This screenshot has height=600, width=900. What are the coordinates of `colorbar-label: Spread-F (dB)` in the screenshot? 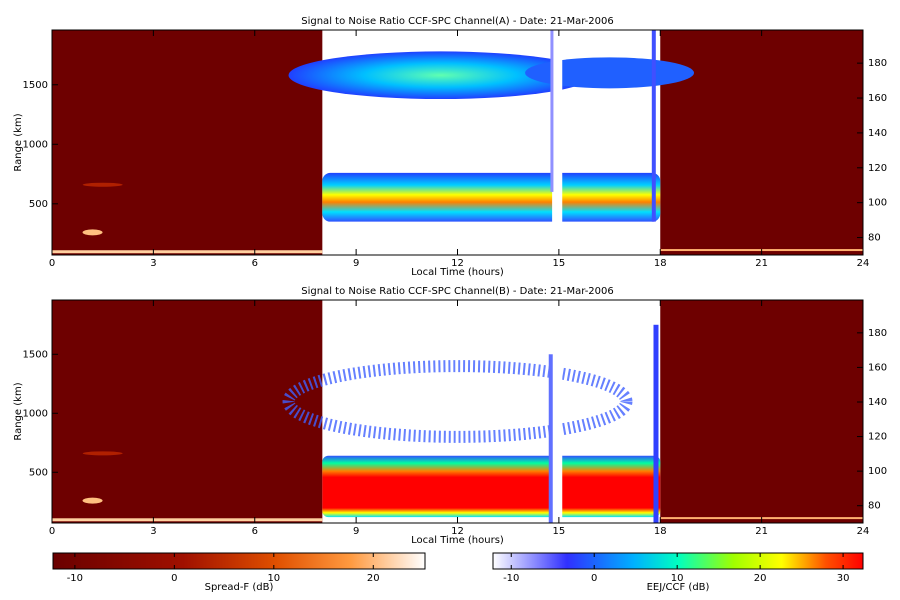 It's located at (239, 587).